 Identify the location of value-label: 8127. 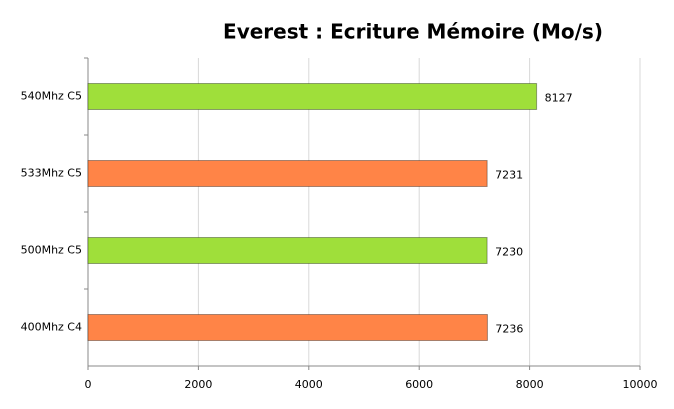
(559, 98).